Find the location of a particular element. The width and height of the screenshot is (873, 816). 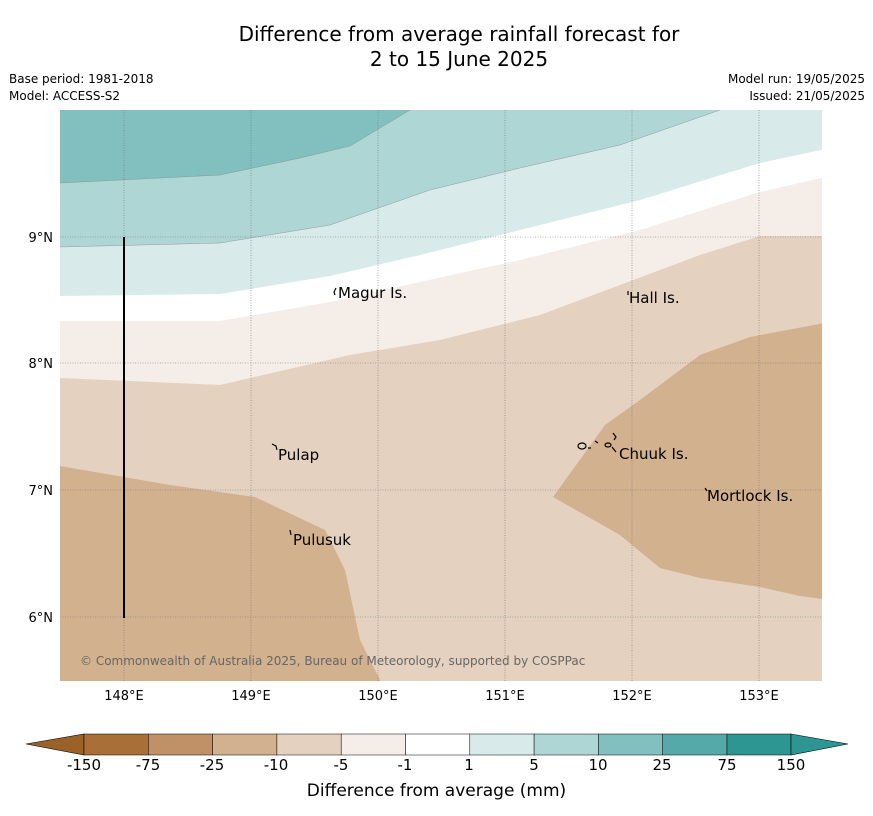

lat-tick-labels: 9°N 8°N 7°N 6°N is located at coordinates (41, 428).